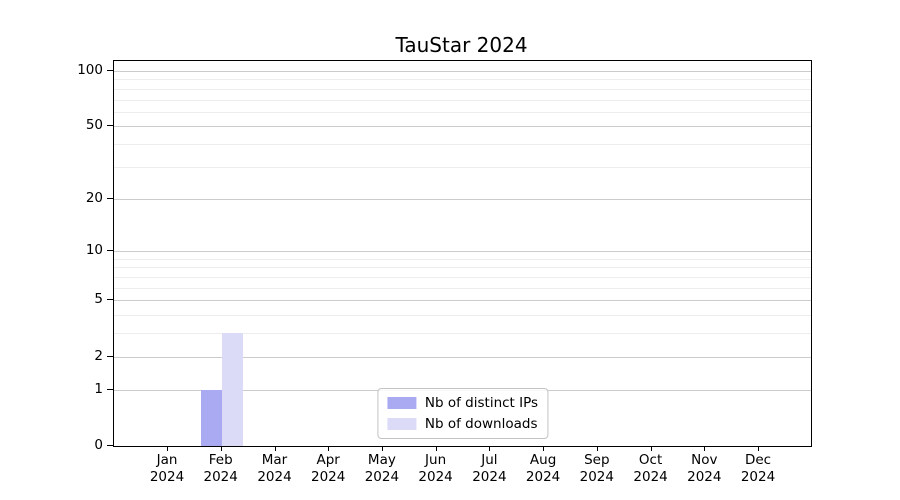 The image size is (900, 500). I want to click on legend-row-distinct-ips: Nb of distinct IPs, so click(462, 403).